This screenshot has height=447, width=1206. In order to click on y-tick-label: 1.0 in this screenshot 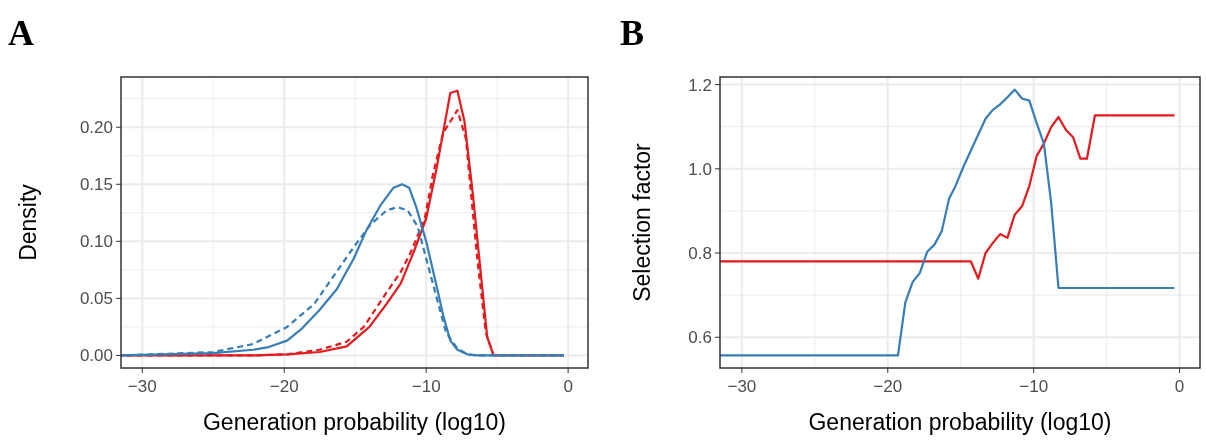, I will do `click(700, 169)`.